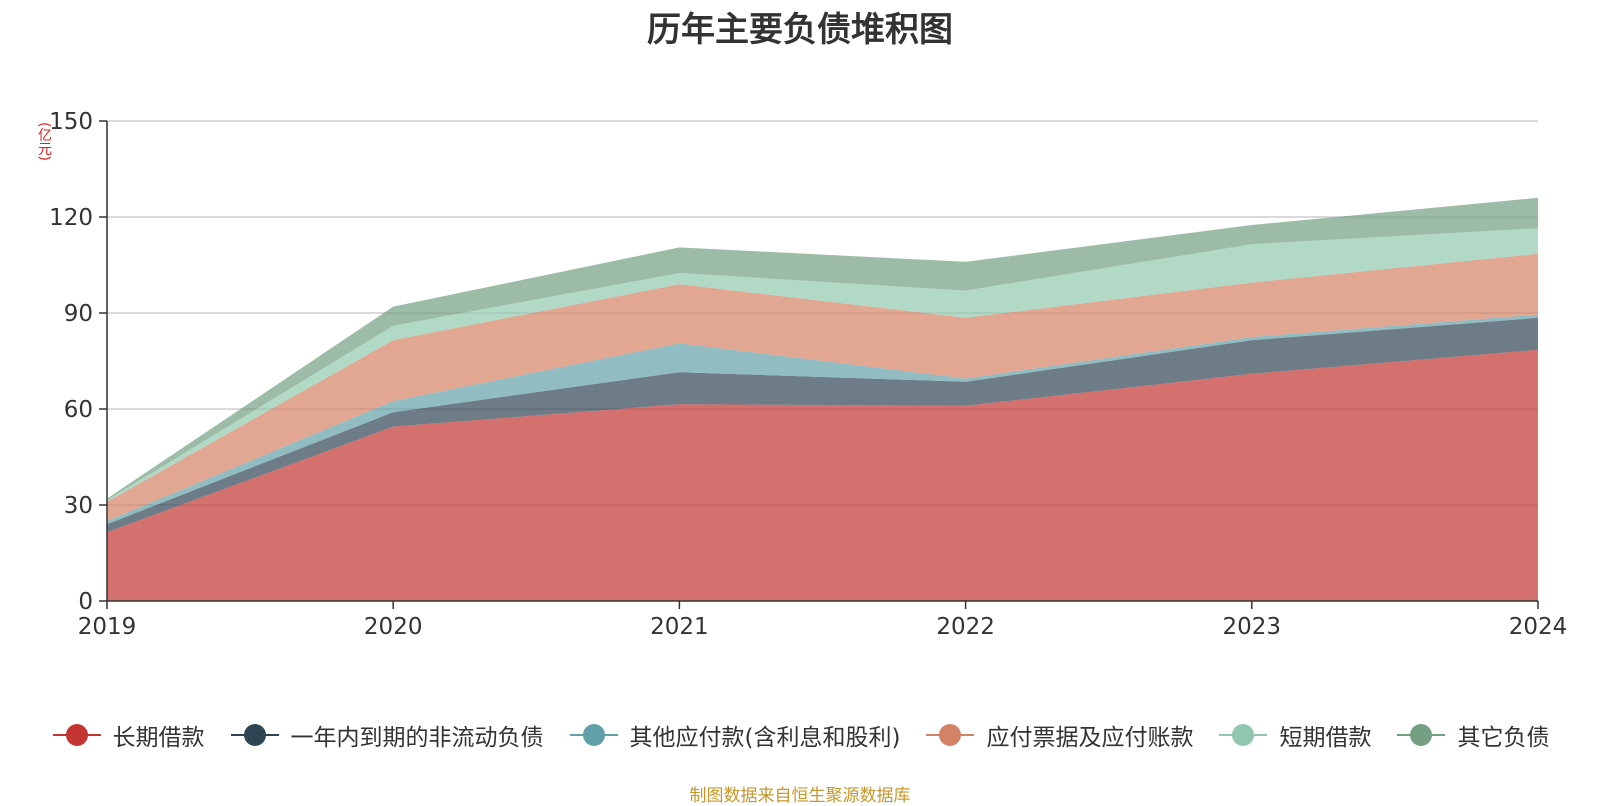 The height and width of the screenshot is (806, 1600). What do you see at coordinates (800, 796) in the screenshot?
I see `data-source-note: 制图数据来自恒生聚源数据库` at bounding box center [800, 796].